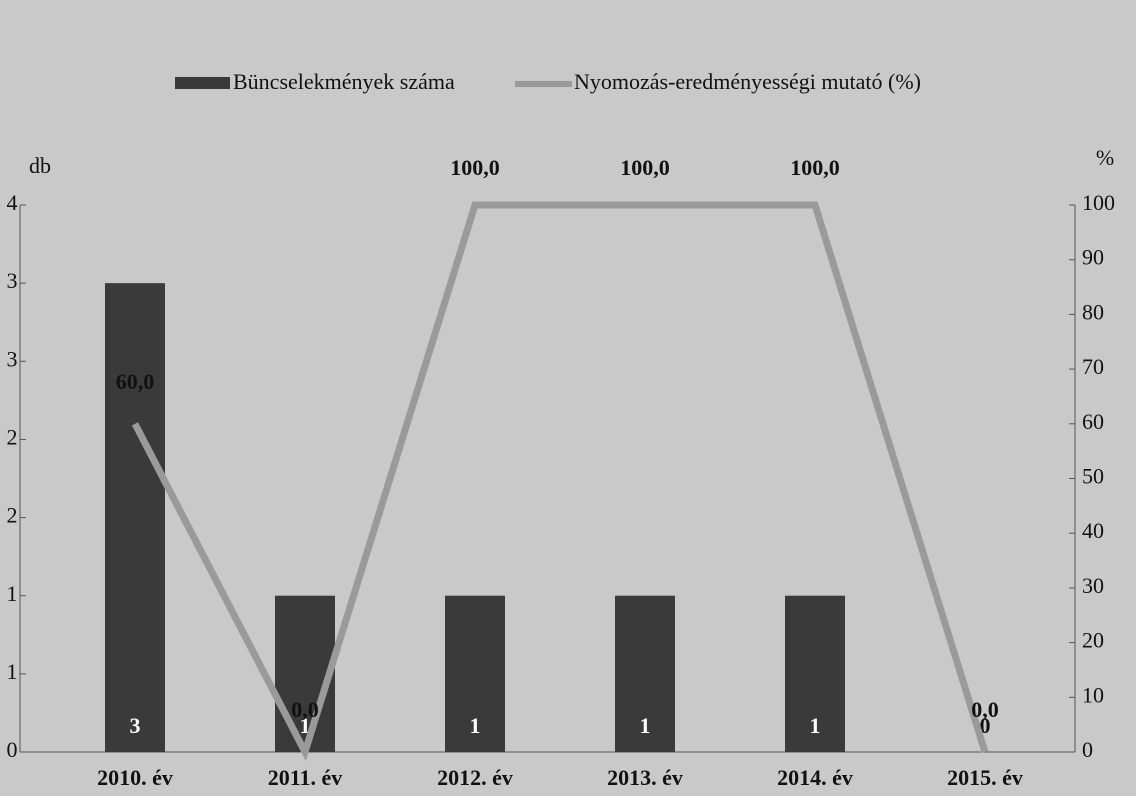 Image resolution: width=1136 pixels, height=796 pixels. What do you see at coordinates (985, 725) in the screenshot?
I see `bar-value-label: 0` at bounding box center [985, 725].